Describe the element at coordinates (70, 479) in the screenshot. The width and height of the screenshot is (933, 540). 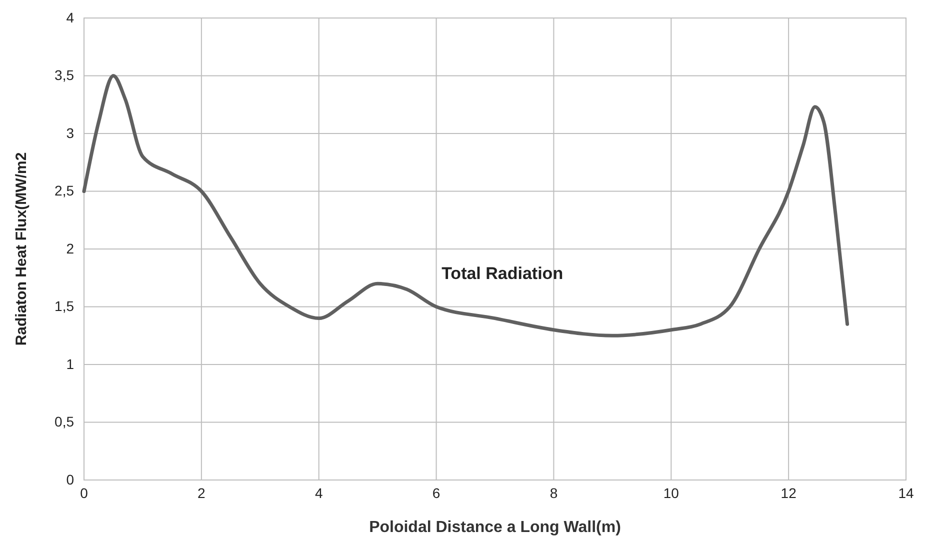
I see `y-tick-label: 0` at that location.